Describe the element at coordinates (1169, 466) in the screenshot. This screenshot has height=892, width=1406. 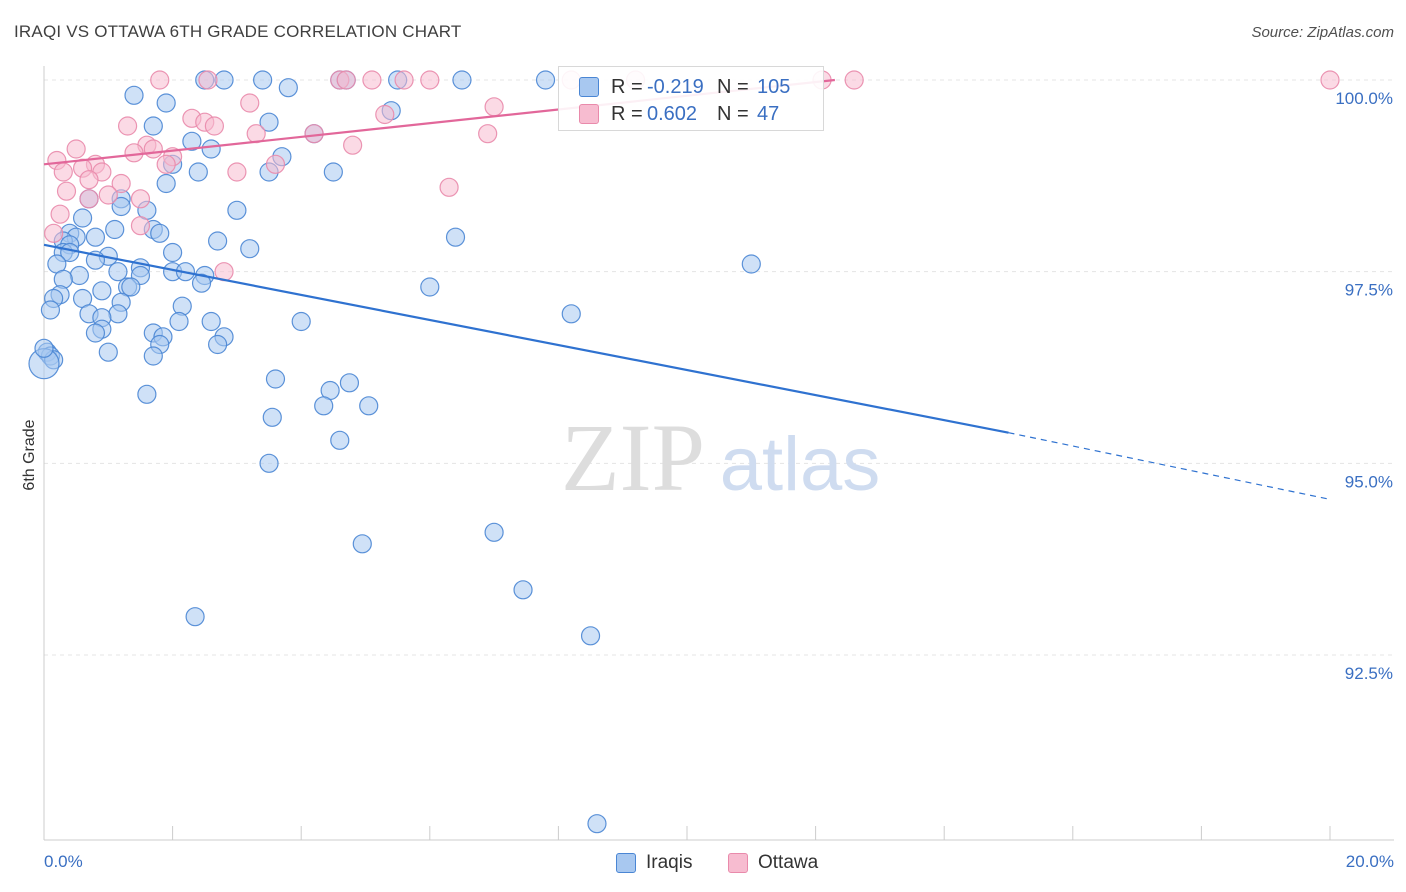
I see `iraqis-trend-extension` at that location.